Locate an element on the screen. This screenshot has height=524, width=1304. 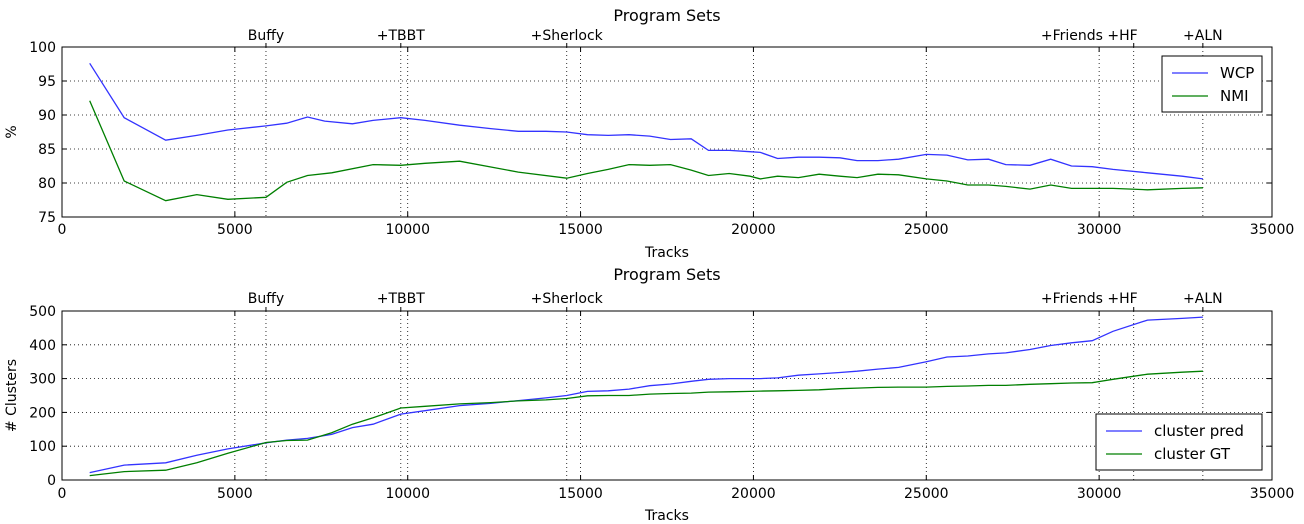
y-tick-label: 75 is located at coordinates (47, 218).